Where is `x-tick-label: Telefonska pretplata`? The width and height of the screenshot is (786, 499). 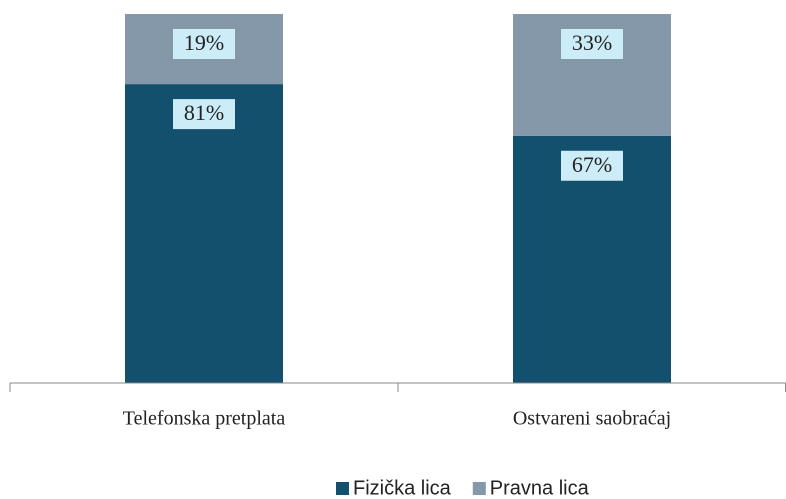 x-tick-label: Telefonska pretplata is located at coordinates (204, 419).